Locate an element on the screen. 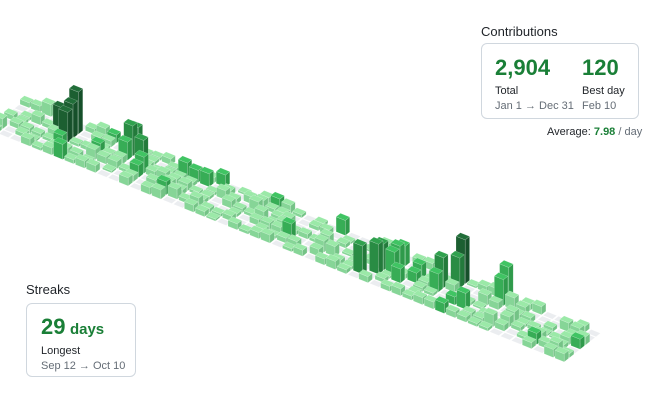  contributions-title: Contributions is located at coordinates (519, 31).